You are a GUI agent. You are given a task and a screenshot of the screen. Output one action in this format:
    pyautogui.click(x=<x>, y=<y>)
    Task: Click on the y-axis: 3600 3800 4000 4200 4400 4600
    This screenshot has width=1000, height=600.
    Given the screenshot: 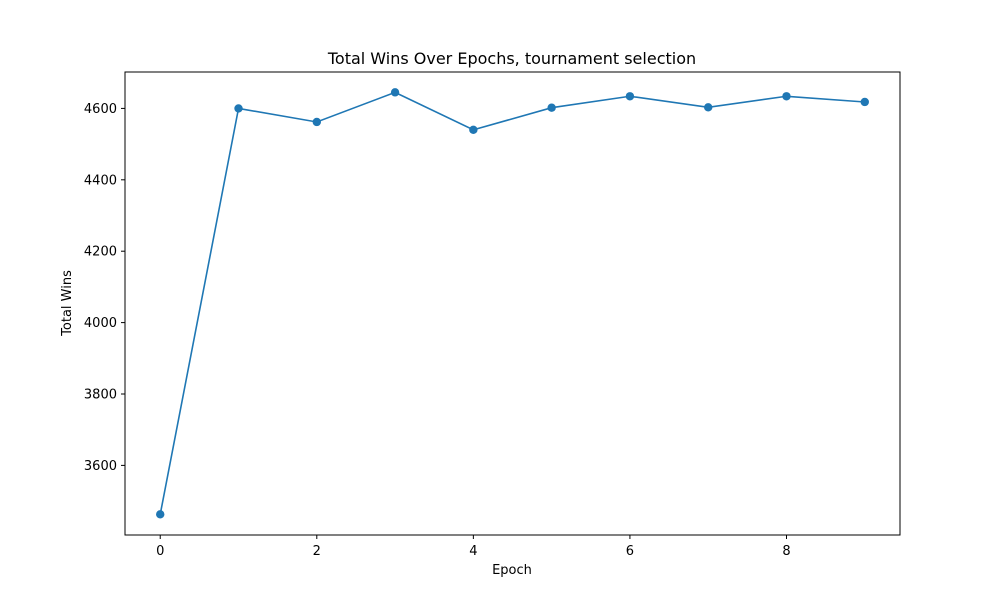 What is the action you would take?
    pyautogui.click(x=104, y=288)
    